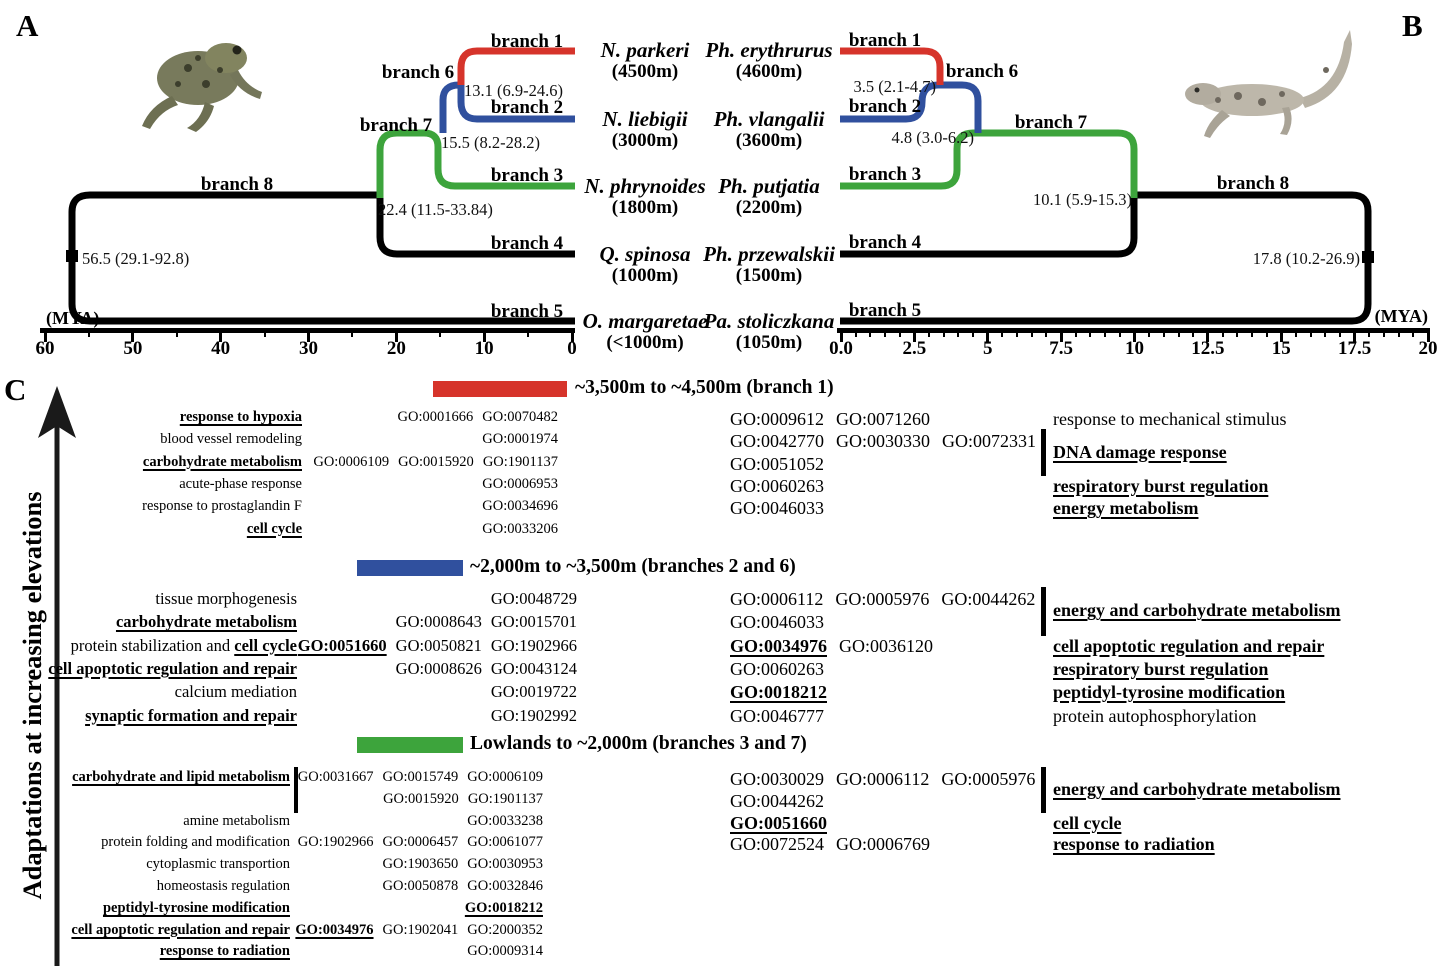  I want to click on axis-tick-label: 40, so click(221, 348).